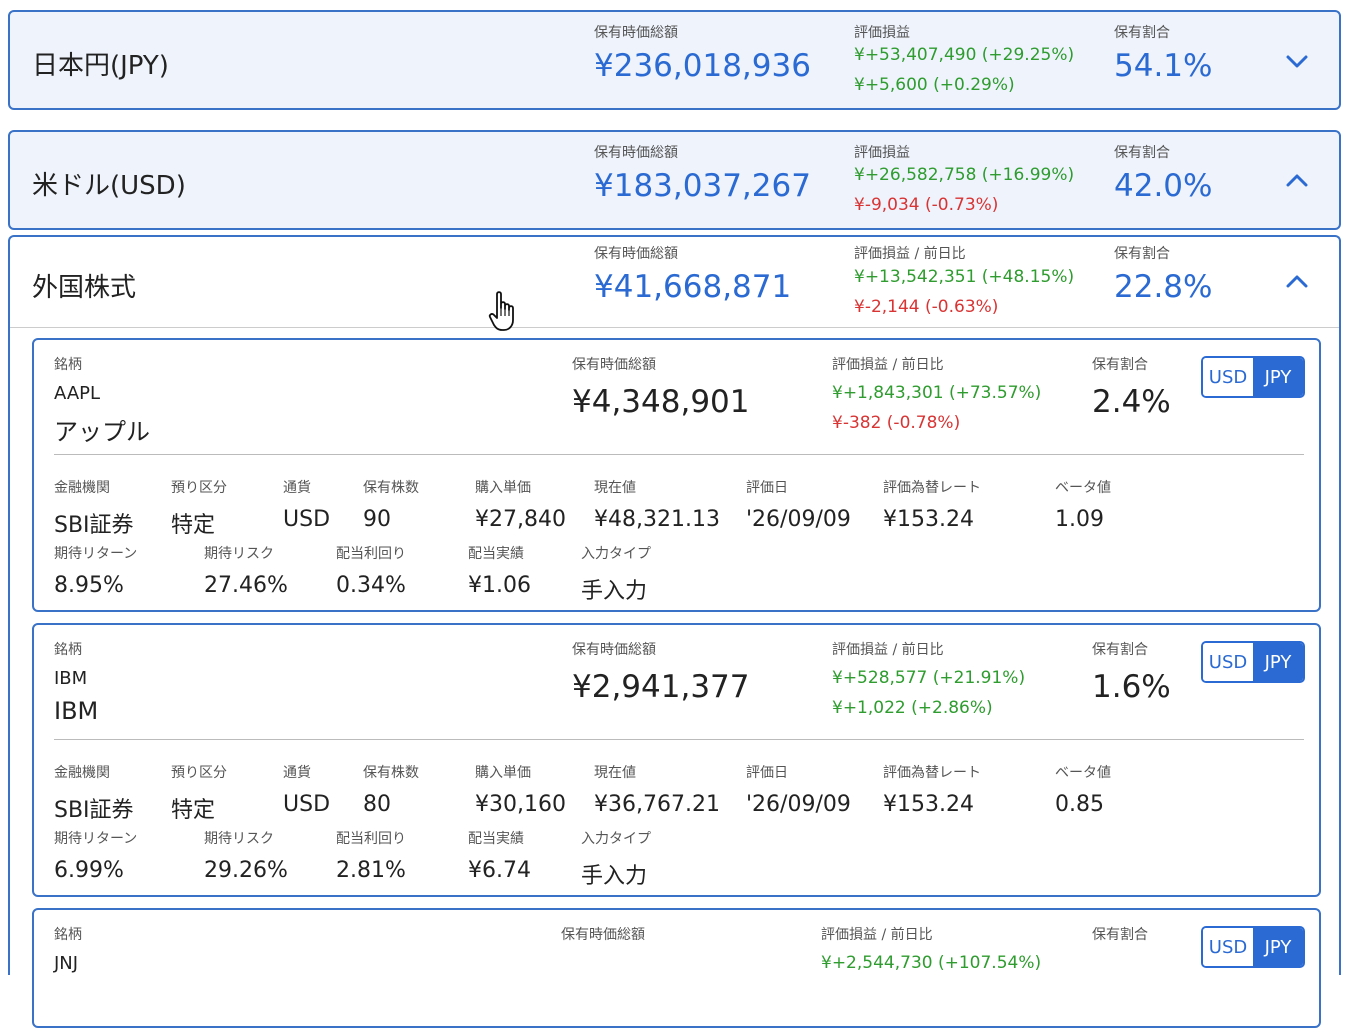 This screenshot has width=1350, height=1028. I want to click on expected-risk-label: 期待リスク, so click(239, 839).